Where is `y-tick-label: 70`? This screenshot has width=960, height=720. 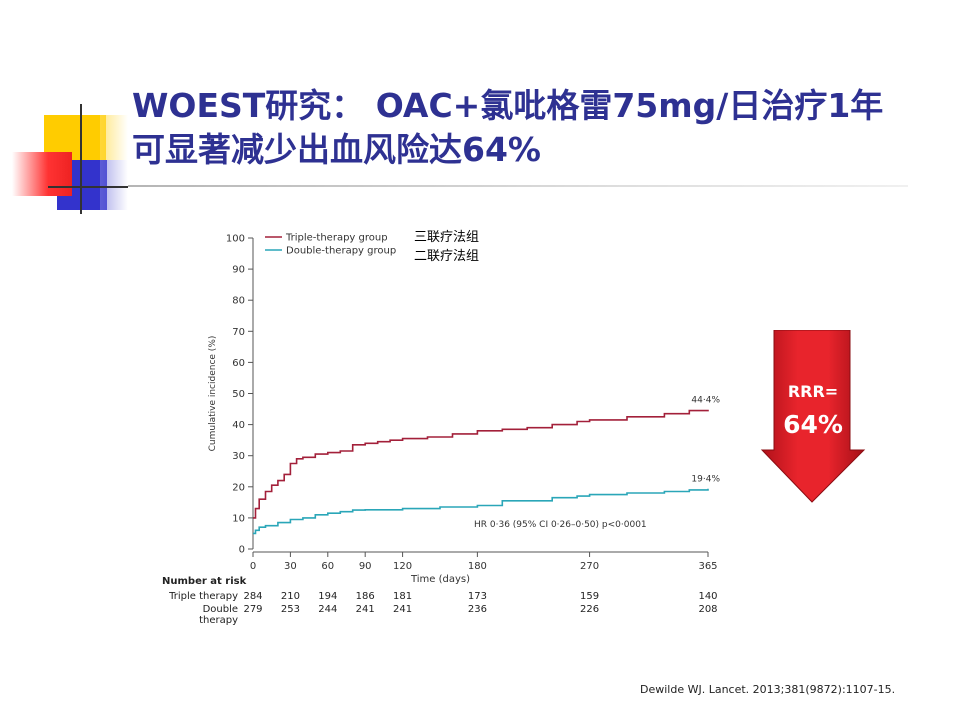 y-tick-label: 70 is located at coordinates (238, 332).